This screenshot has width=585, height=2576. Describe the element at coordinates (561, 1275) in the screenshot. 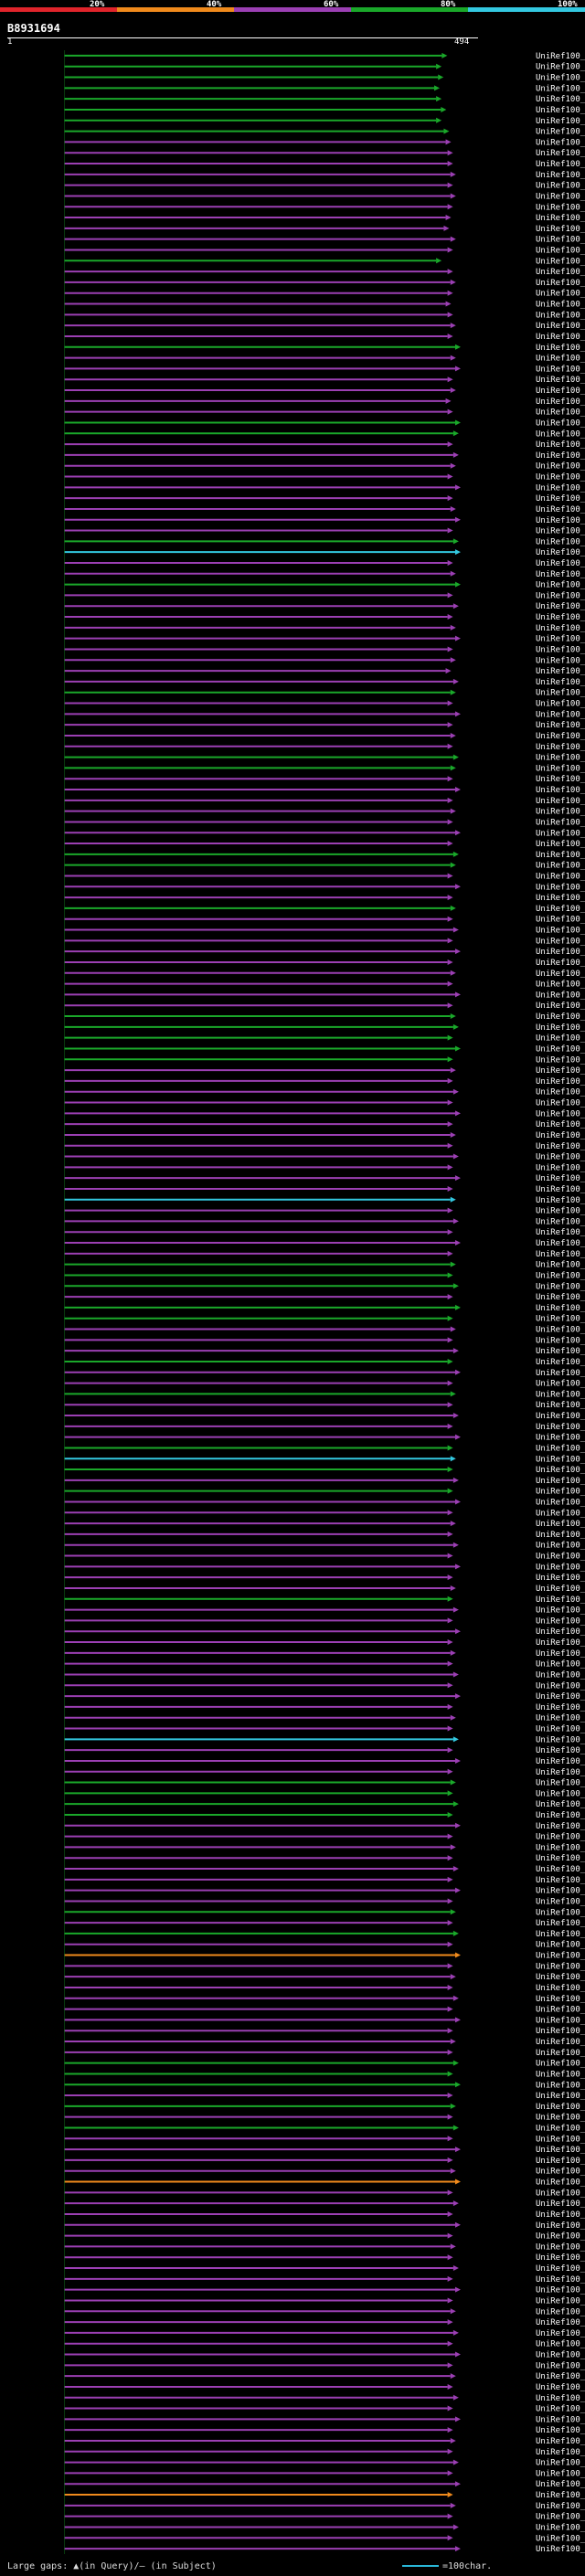

I see `hit-id-label: UniRef100_Q0D330` at that location.